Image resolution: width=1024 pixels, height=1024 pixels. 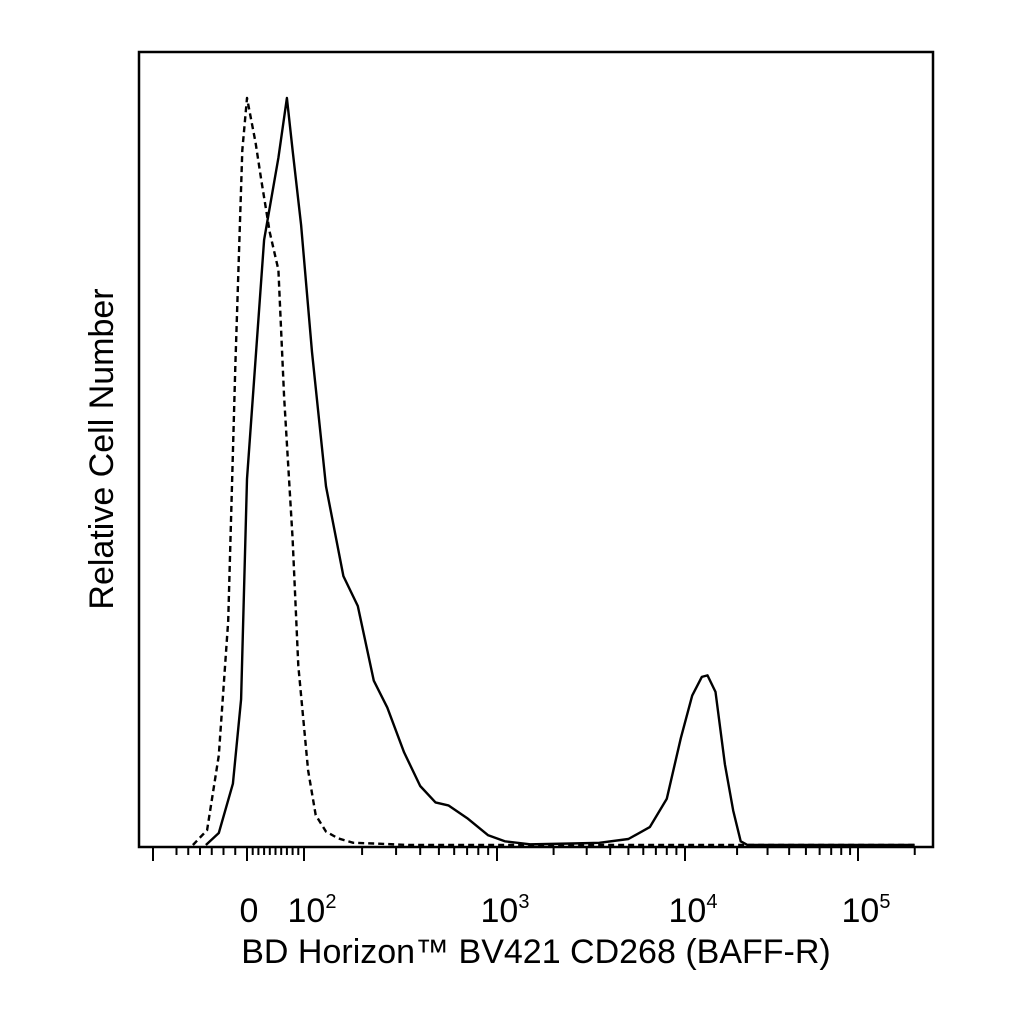 What do you see at coordinates (505, 910) in the screenshot?
I see `x-tick-label: 10³` at bounding box center [505, 910].